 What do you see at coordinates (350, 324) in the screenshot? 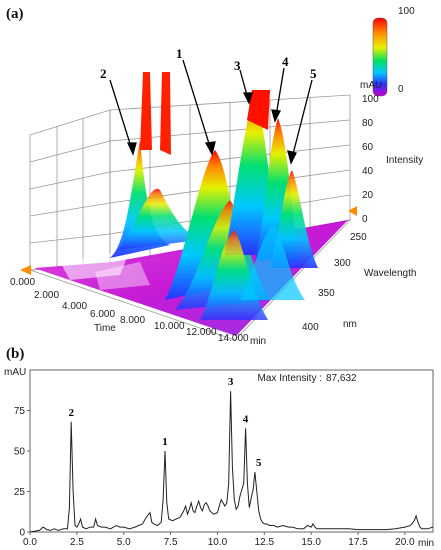
I see `wavelength-unit: nm` at bounding box center [350, 324].